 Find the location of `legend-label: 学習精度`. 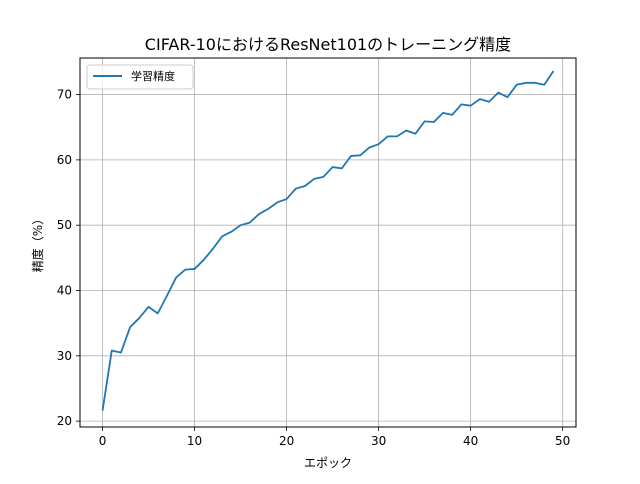

legend-label: 学習精度 is located at coordinates (153, 76).